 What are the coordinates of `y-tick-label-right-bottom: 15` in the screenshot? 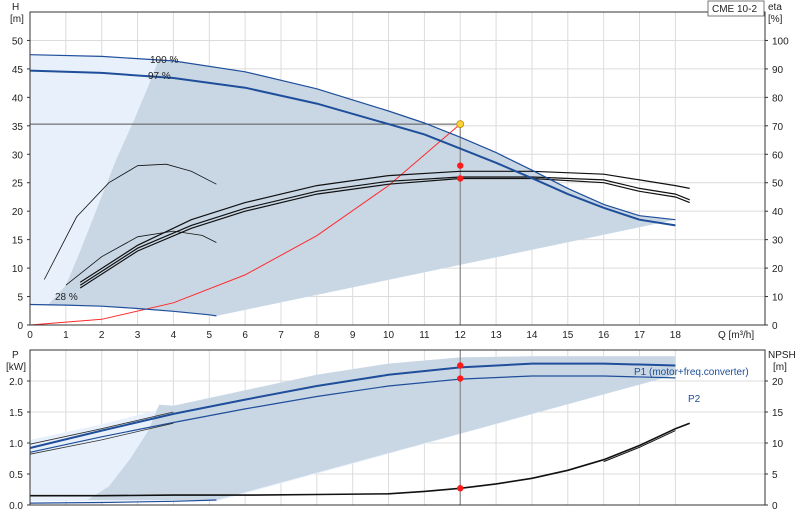 It's located at (778, 413).